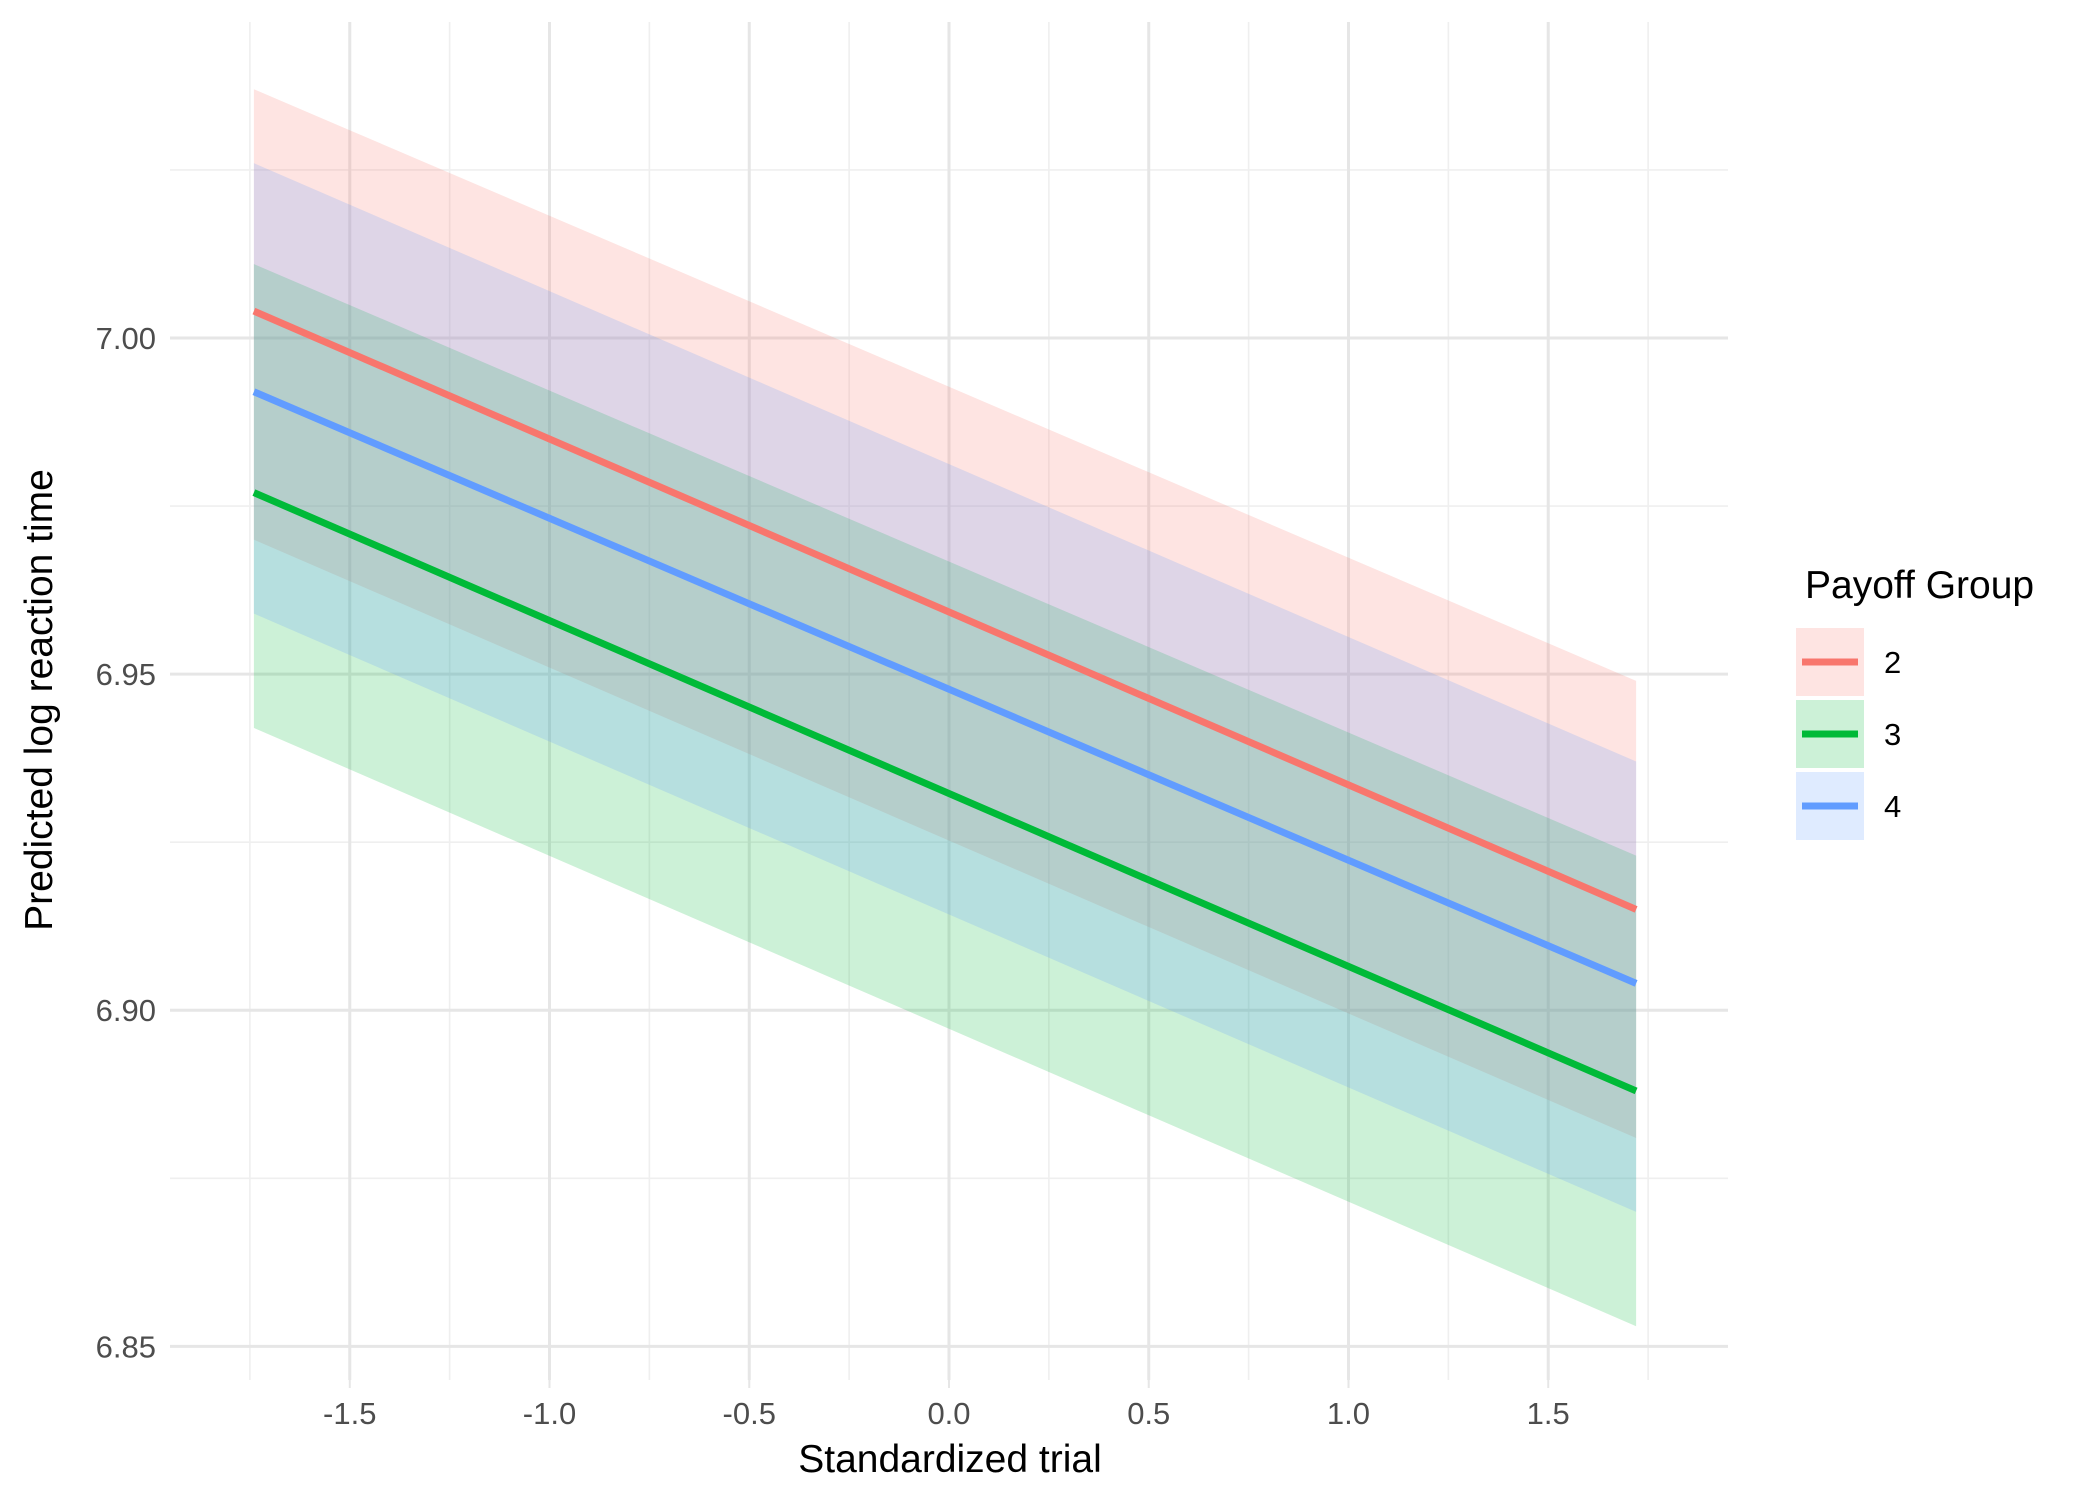 The height and width of the screenshot is (1500, 2100). Describe the element at coordinates (1148, 1413) in the screenshot. I see `x-tick-label: 0.5` at that location.